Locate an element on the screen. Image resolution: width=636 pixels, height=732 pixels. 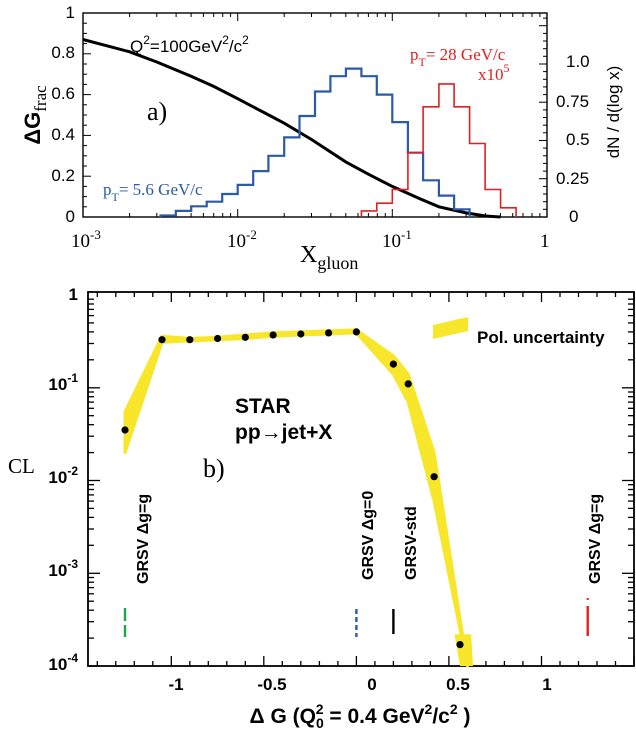
b-ytick-0: 1 is located at coordinates (73, 294).